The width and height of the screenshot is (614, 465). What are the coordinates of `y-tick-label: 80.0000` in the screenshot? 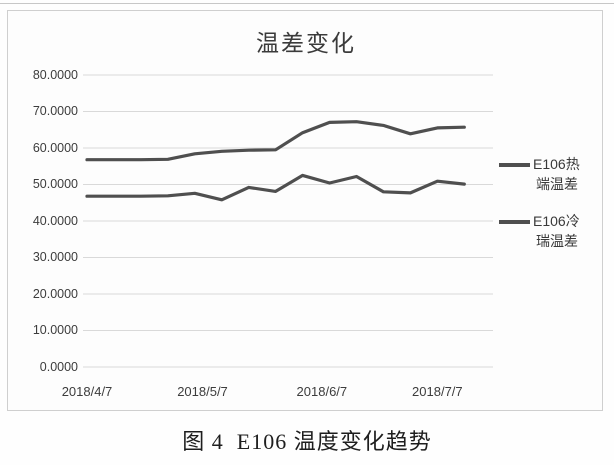 It's located at (55, 74).